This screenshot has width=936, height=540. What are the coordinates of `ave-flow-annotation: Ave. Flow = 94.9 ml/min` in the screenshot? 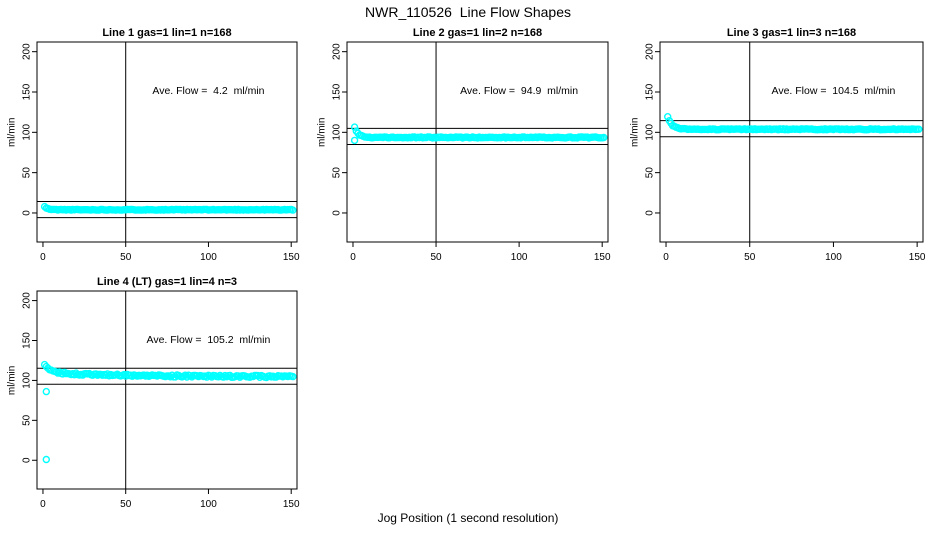 It's located at (519, 91).